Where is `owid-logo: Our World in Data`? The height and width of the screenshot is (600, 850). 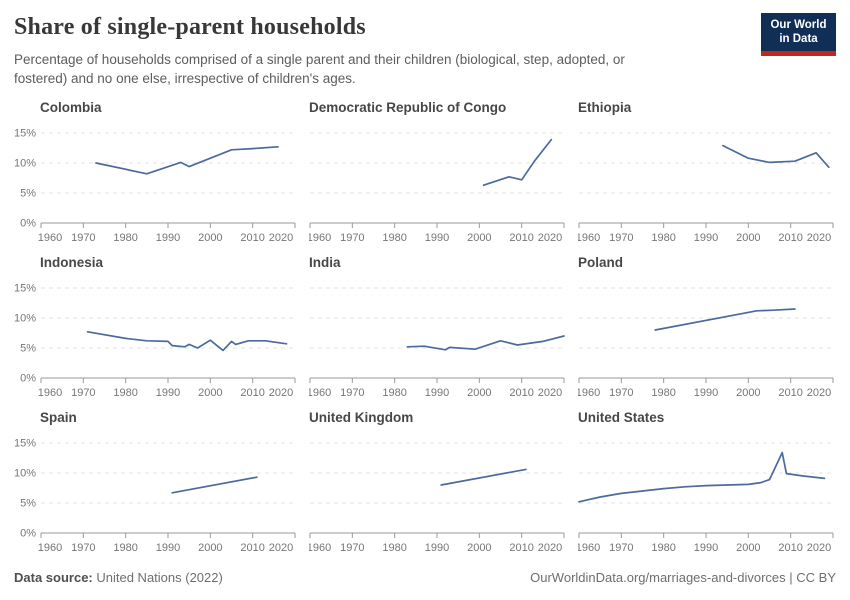 owid-logo: Our World in Data is located at coordinates (798, 34).